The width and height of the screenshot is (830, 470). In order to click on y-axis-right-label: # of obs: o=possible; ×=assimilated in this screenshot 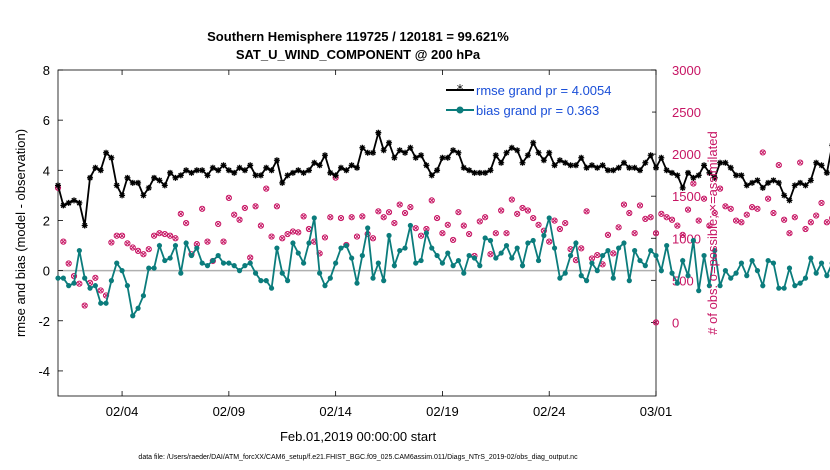, I will do `click(712, 232)`.